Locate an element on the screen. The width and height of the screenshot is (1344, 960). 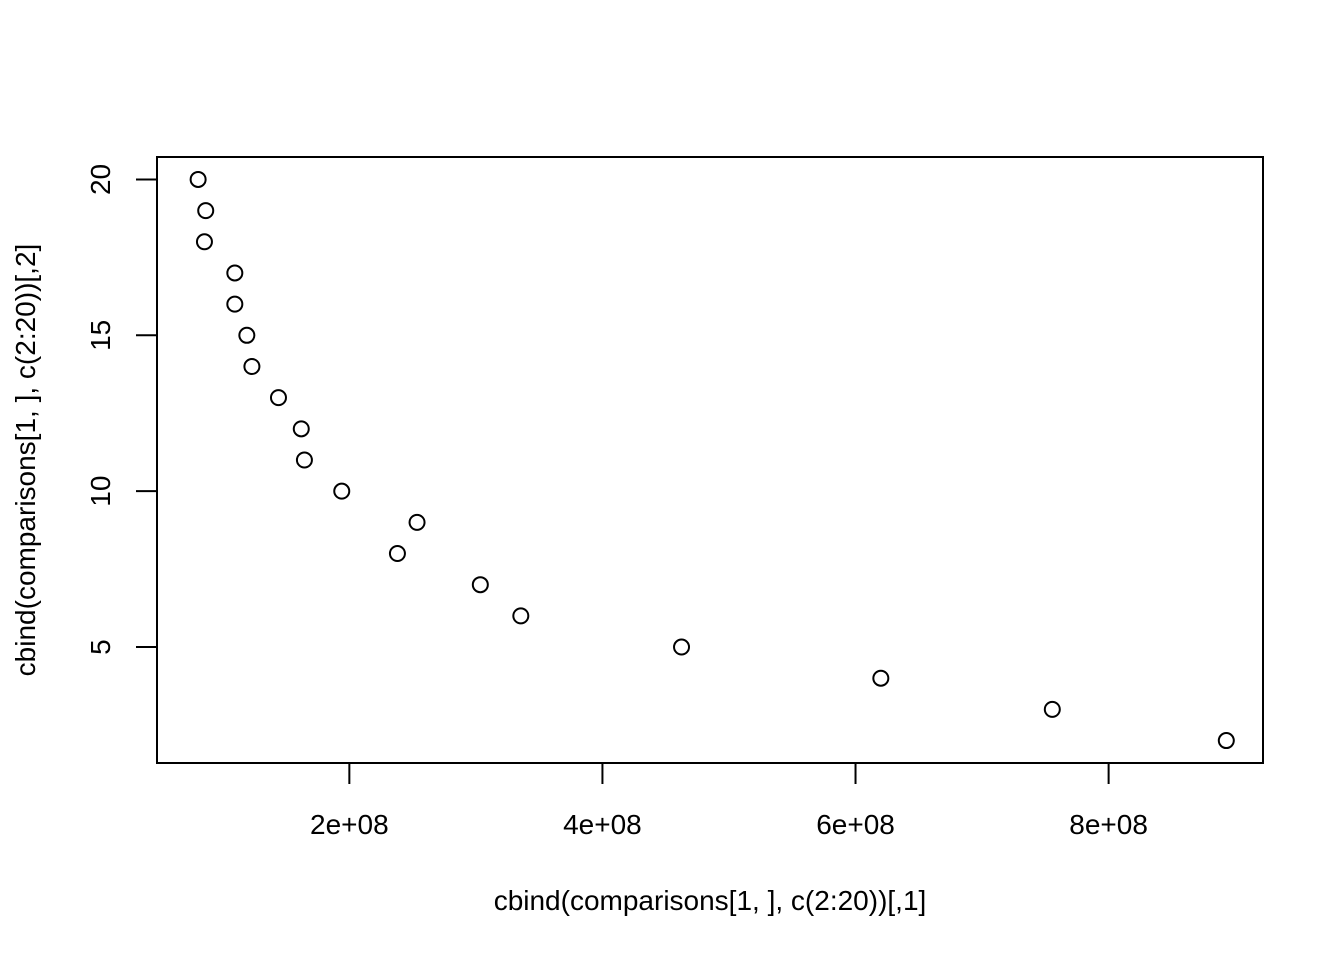
y-tick-label: 5 is located at coordinates (100, 647).